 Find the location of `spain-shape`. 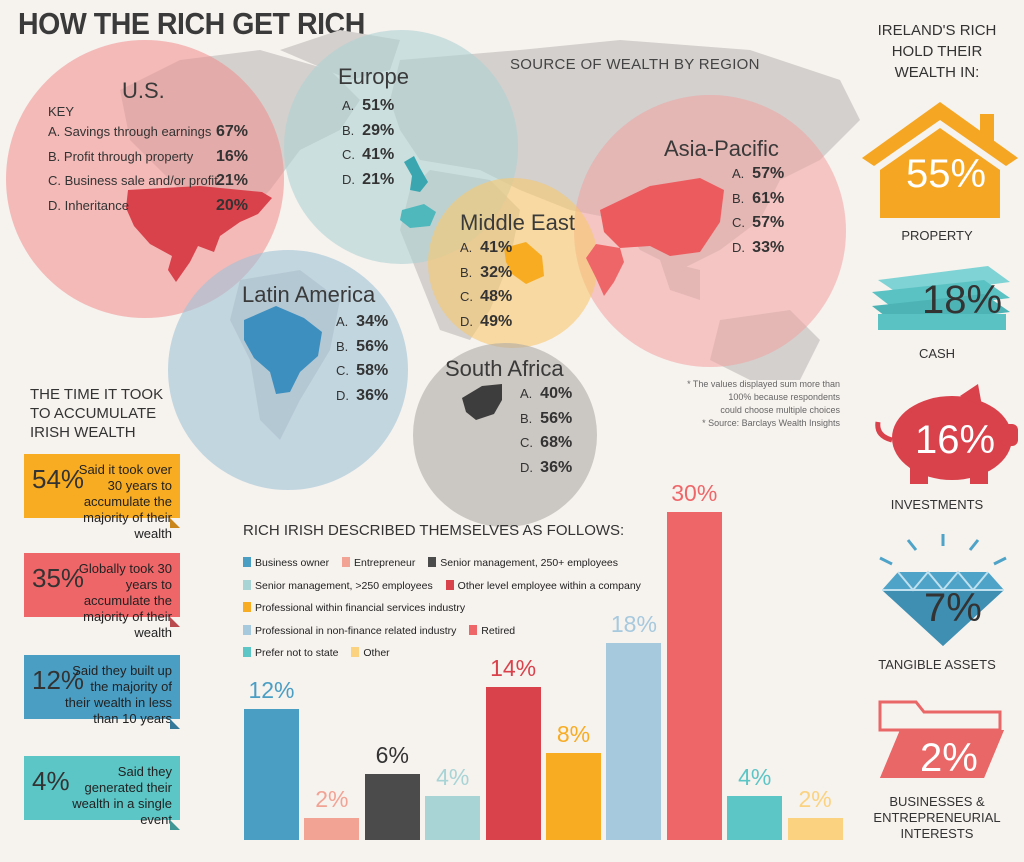

spain-shape is located at coordinates (418, 216).